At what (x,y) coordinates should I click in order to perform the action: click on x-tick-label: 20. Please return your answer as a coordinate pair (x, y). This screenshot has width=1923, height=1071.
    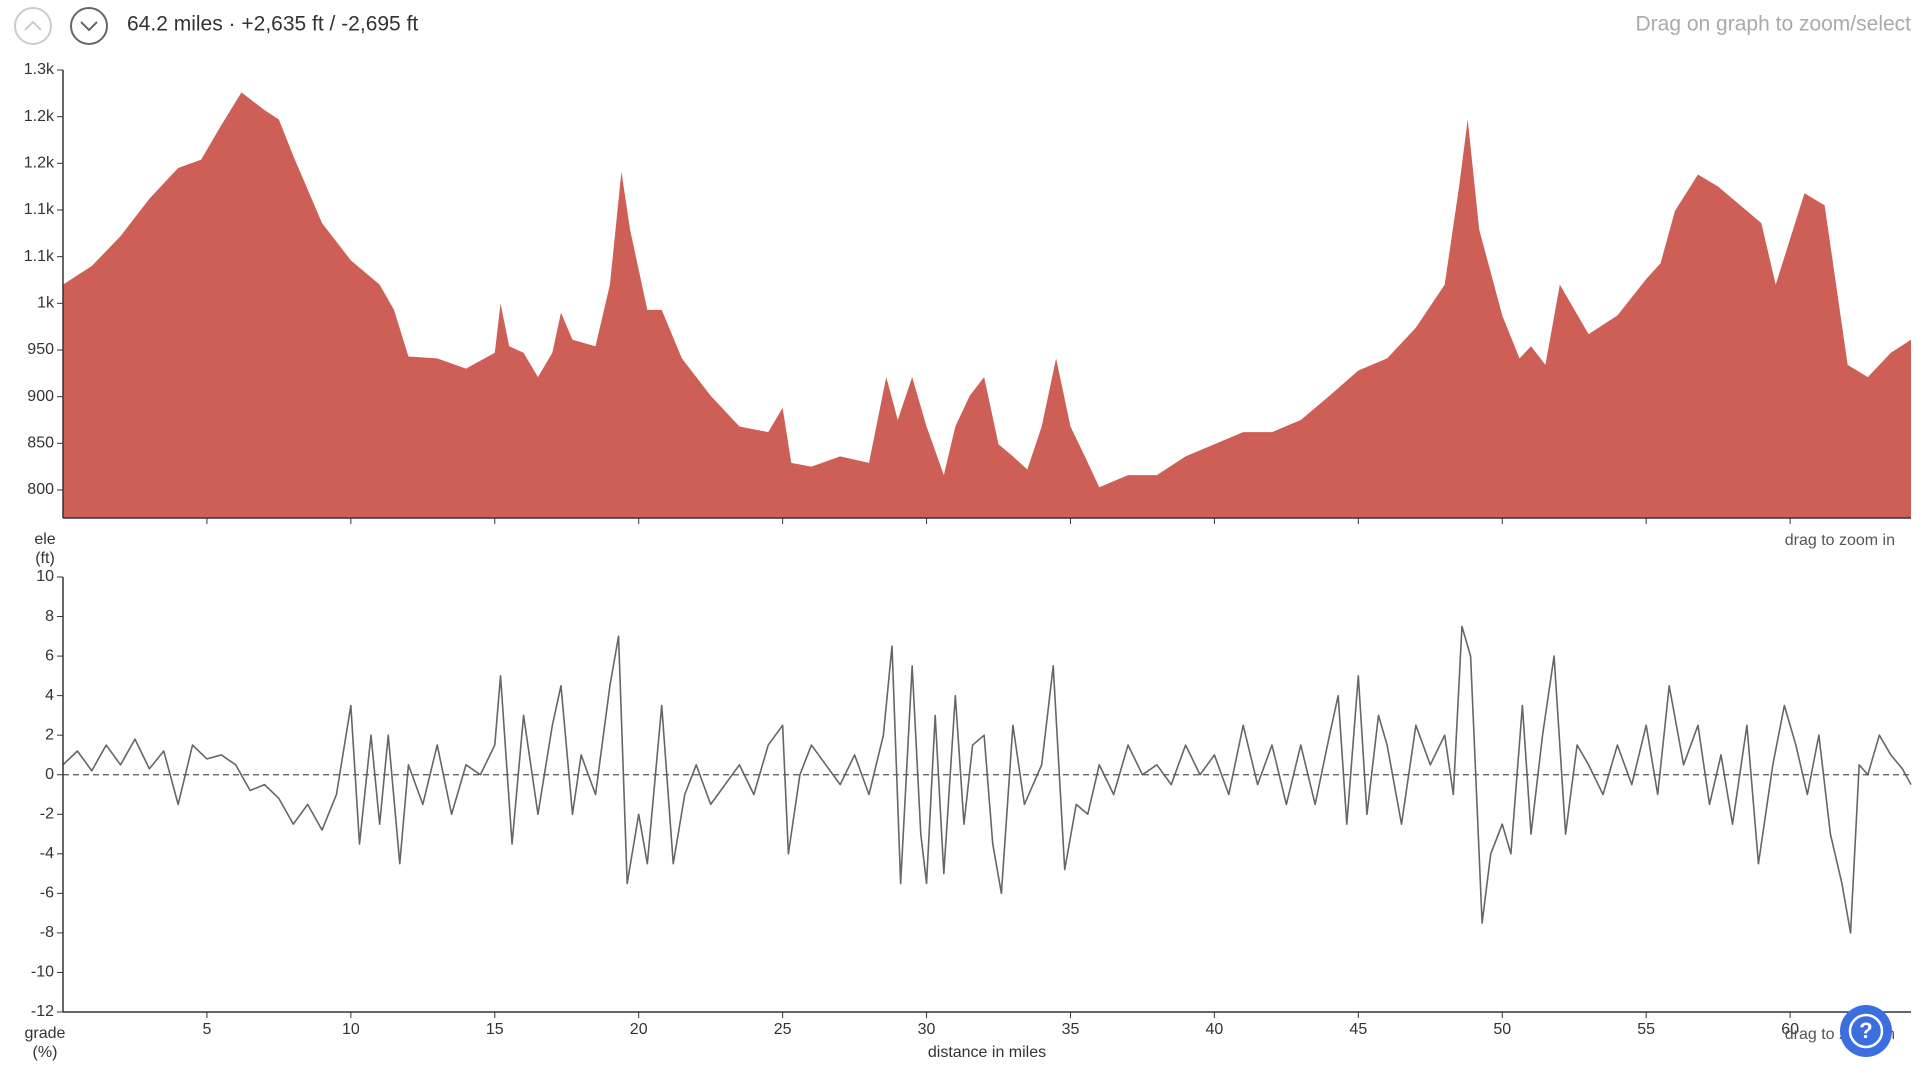
    Looking at the image, I should click on (639, 1029).